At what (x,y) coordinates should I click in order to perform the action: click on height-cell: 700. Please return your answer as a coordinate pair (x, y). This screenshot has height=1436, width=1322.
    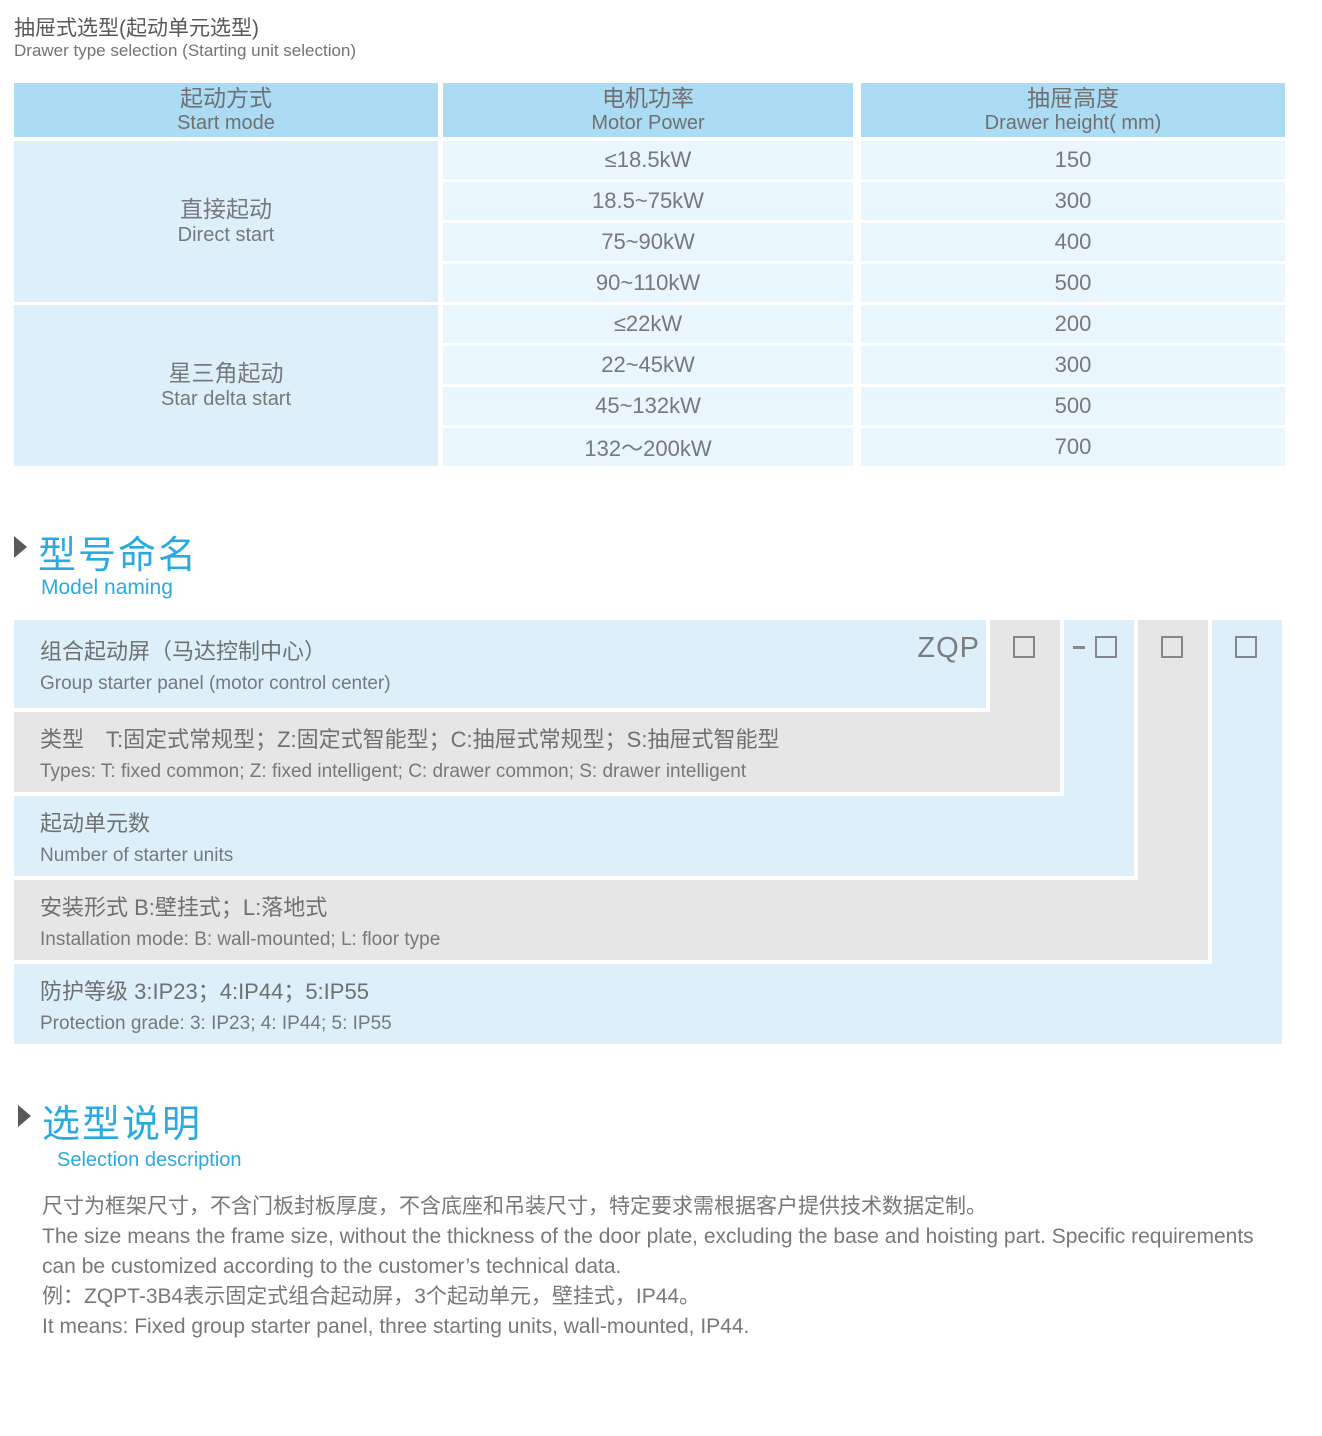
    Looking at the image, I should click on (1073, 447).